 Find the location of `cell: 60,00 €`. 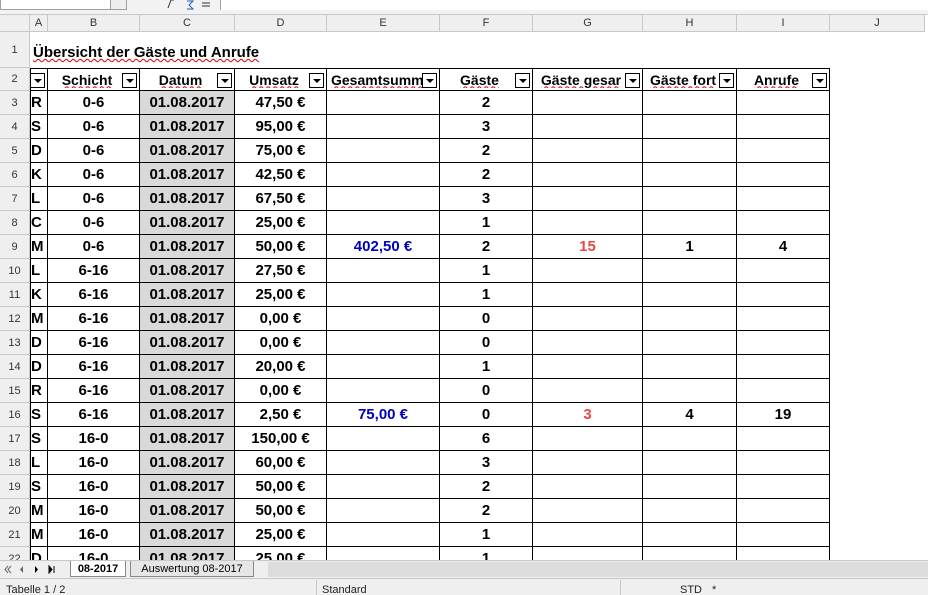

cell: 60,00 € is located at coordinates (281, 463).